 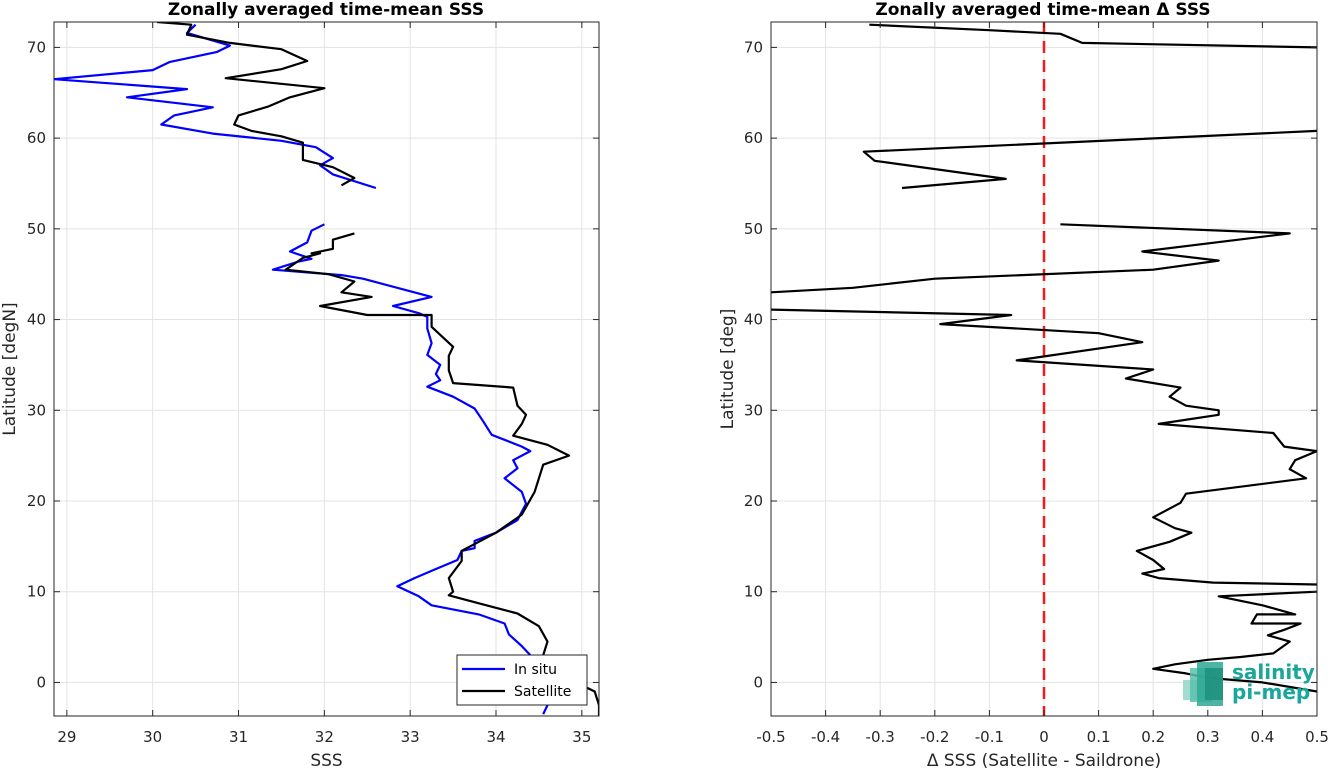 I want to click on x-tick-label: 0.1, so click(x=1099, y=737).